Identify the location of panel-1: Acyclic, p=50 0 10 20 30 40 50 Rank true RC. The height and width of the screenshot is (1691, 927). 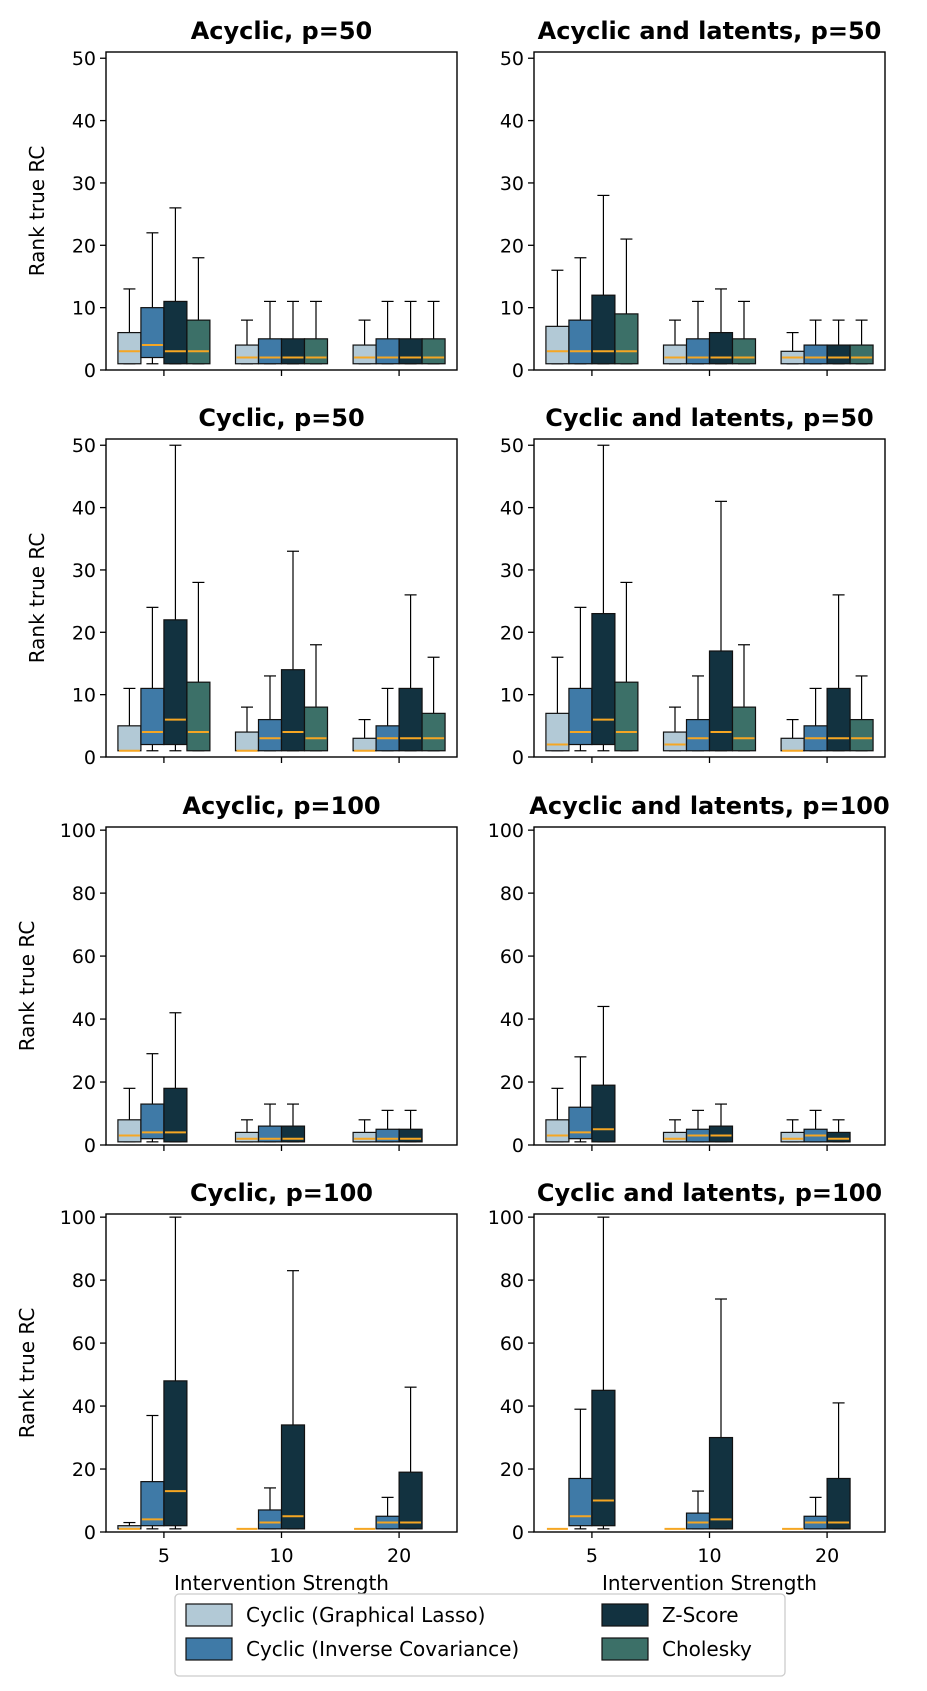
(241, 199).